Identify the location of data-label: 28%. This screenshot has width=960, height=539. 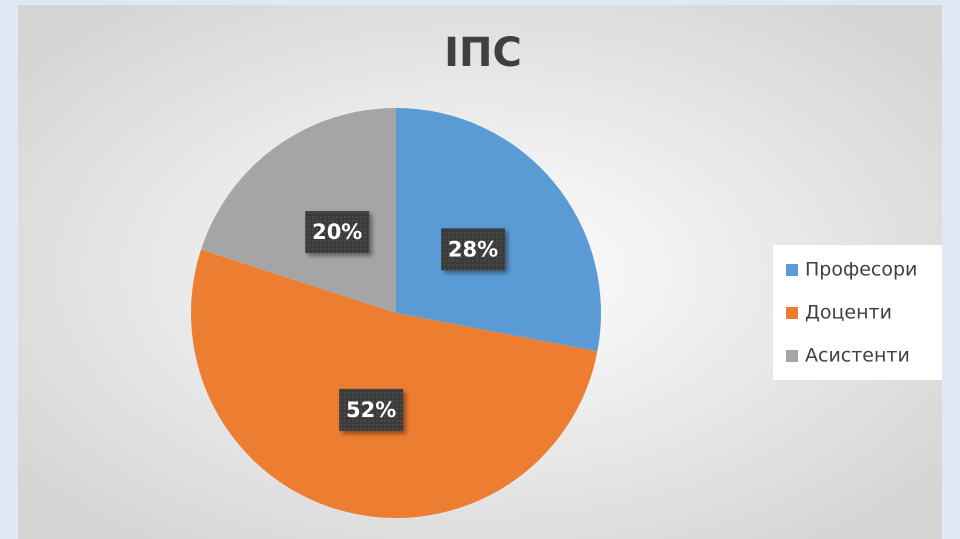
(473, 249).